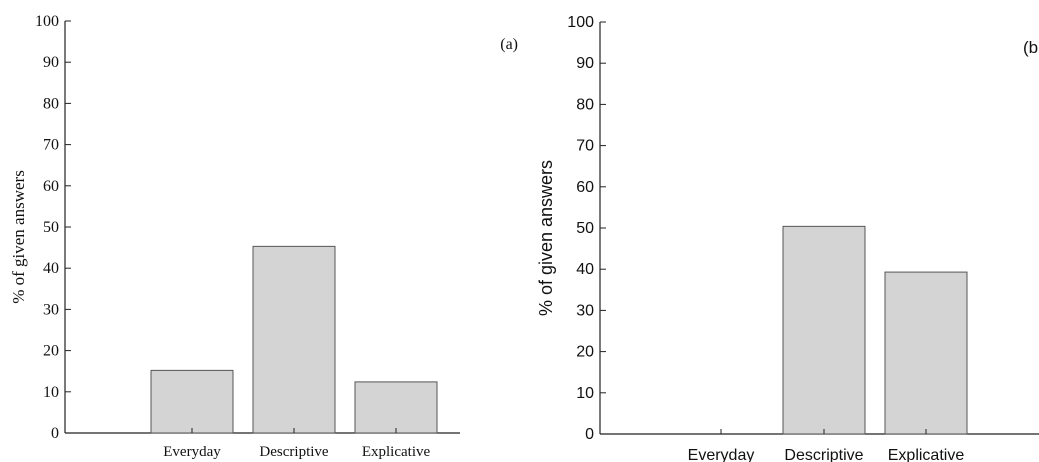  What do you see at coordinates (1030, 47) in the screenshot?
I see `panel-label: (b` at bounding box center [1030, 47].